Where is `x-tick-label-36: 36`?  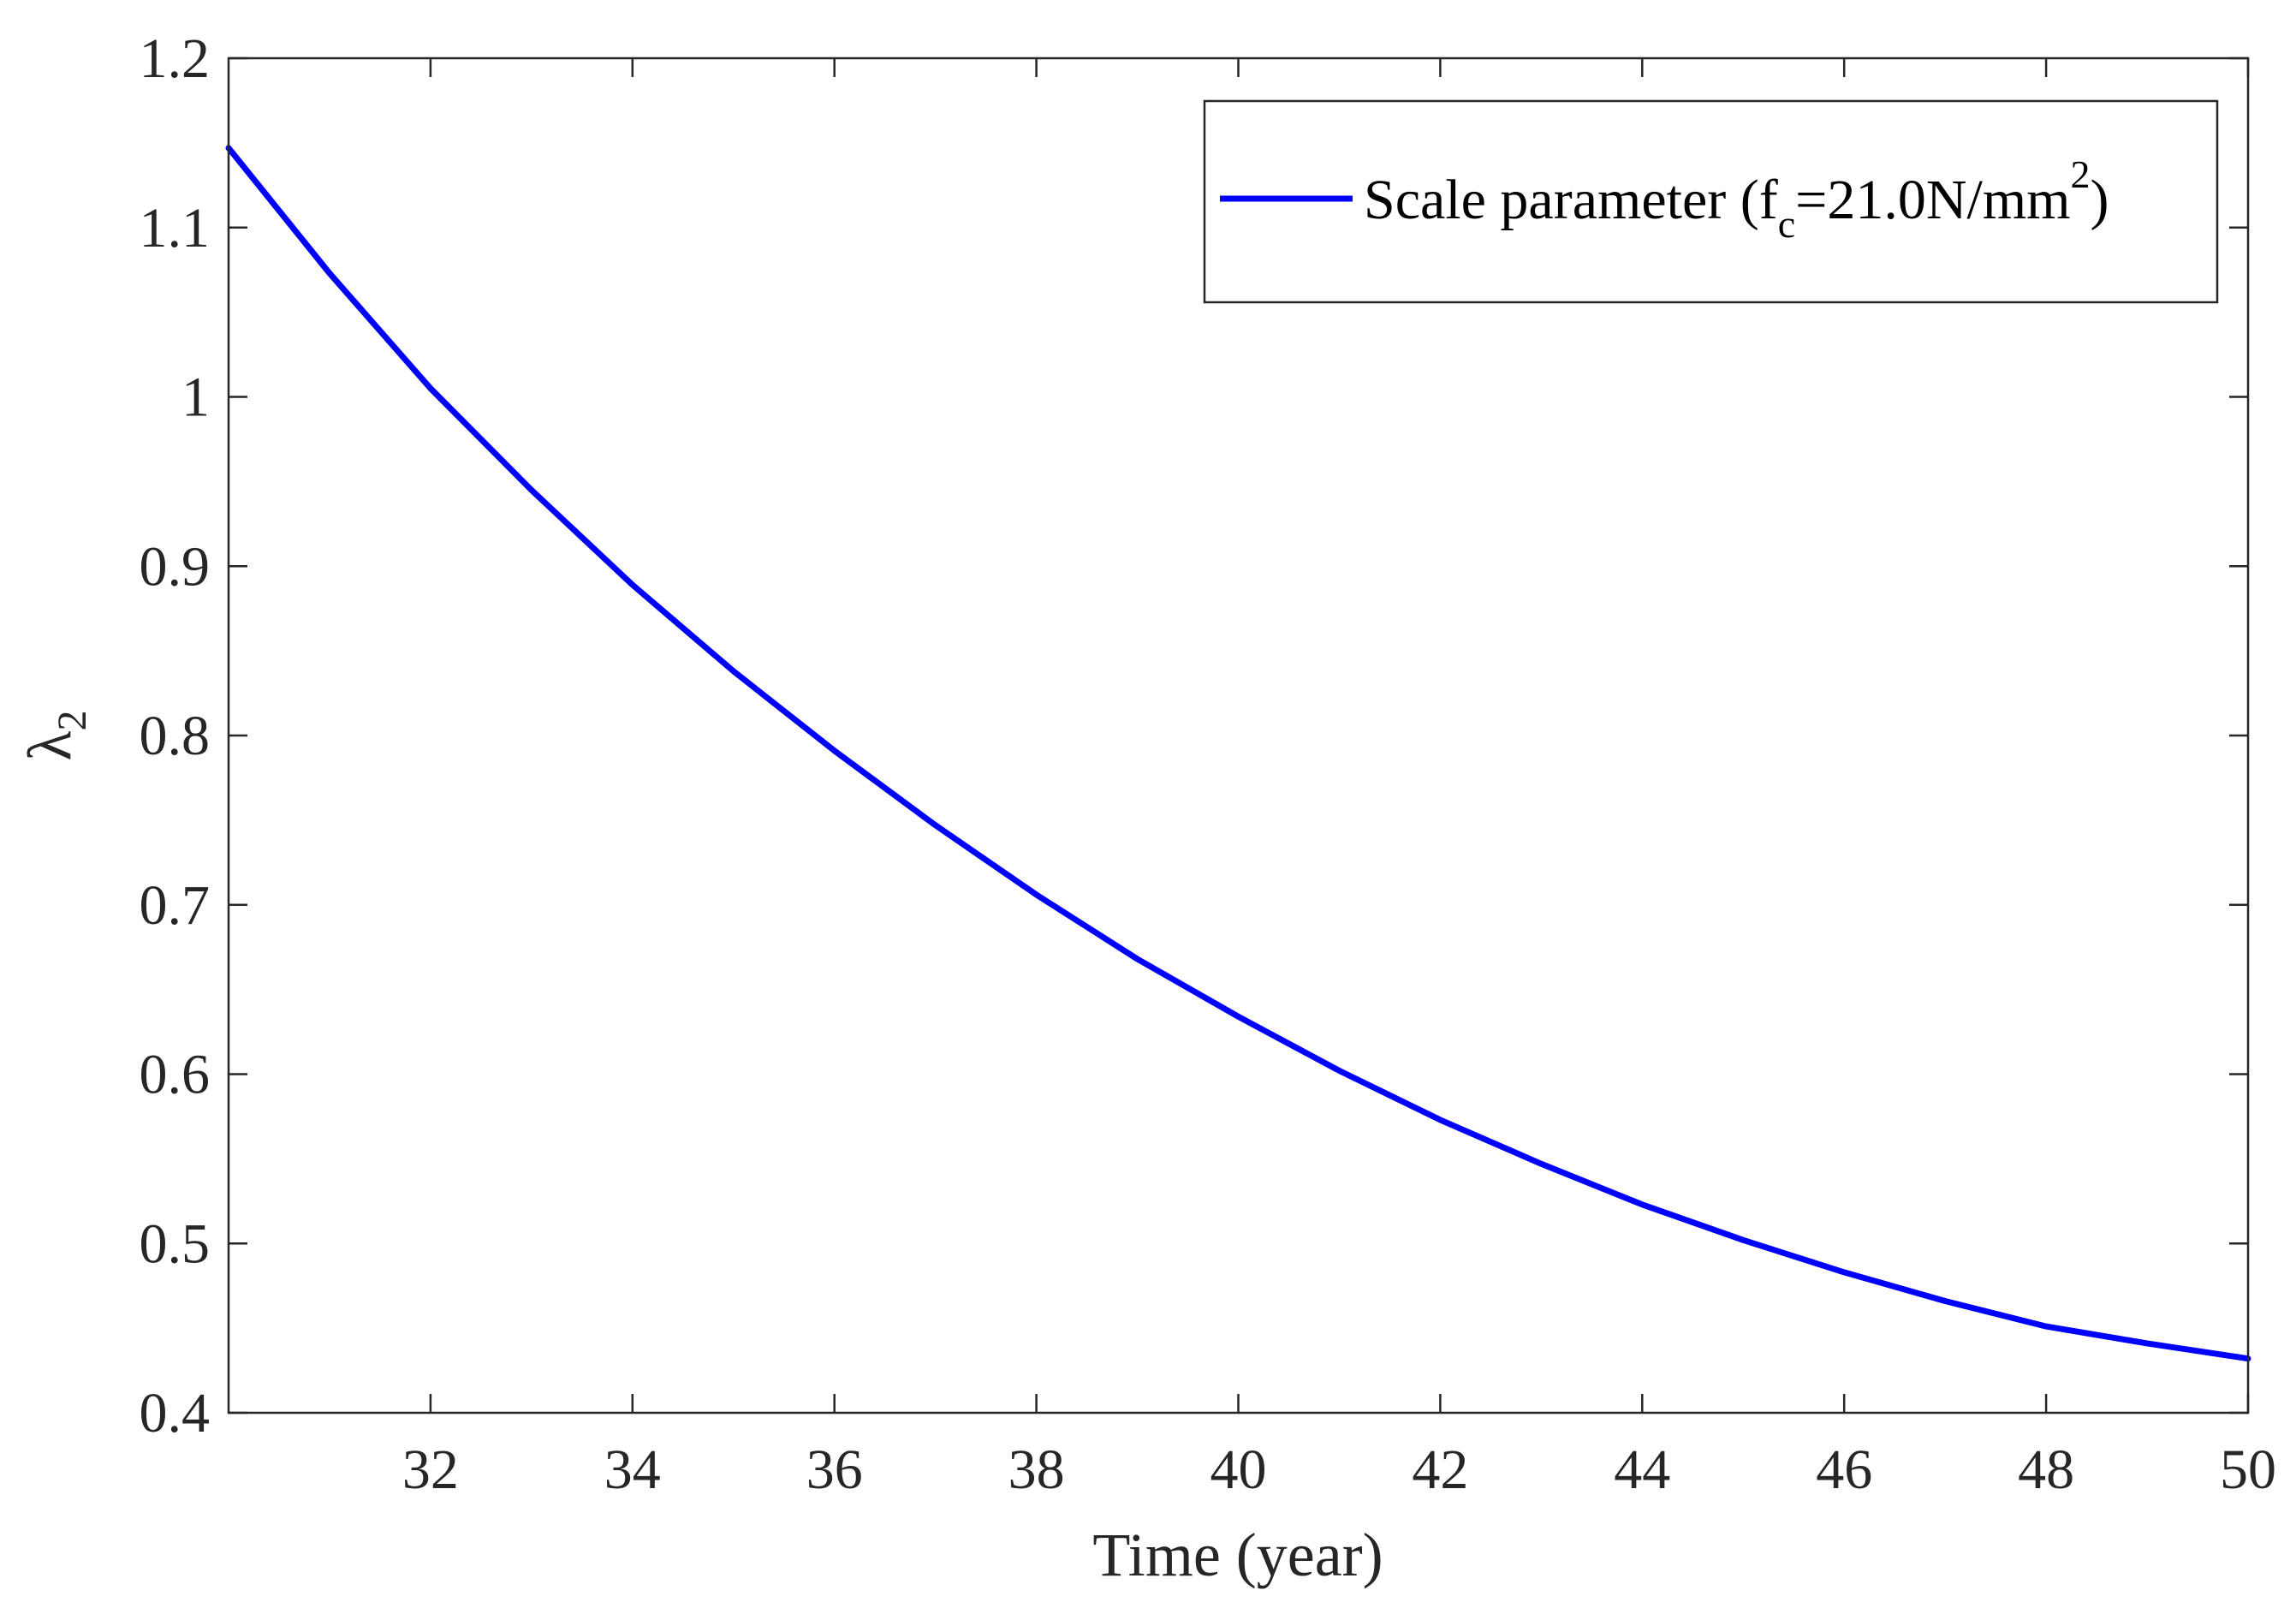 x-tick-label-36: 36 is located at coordinates (834, 1469).